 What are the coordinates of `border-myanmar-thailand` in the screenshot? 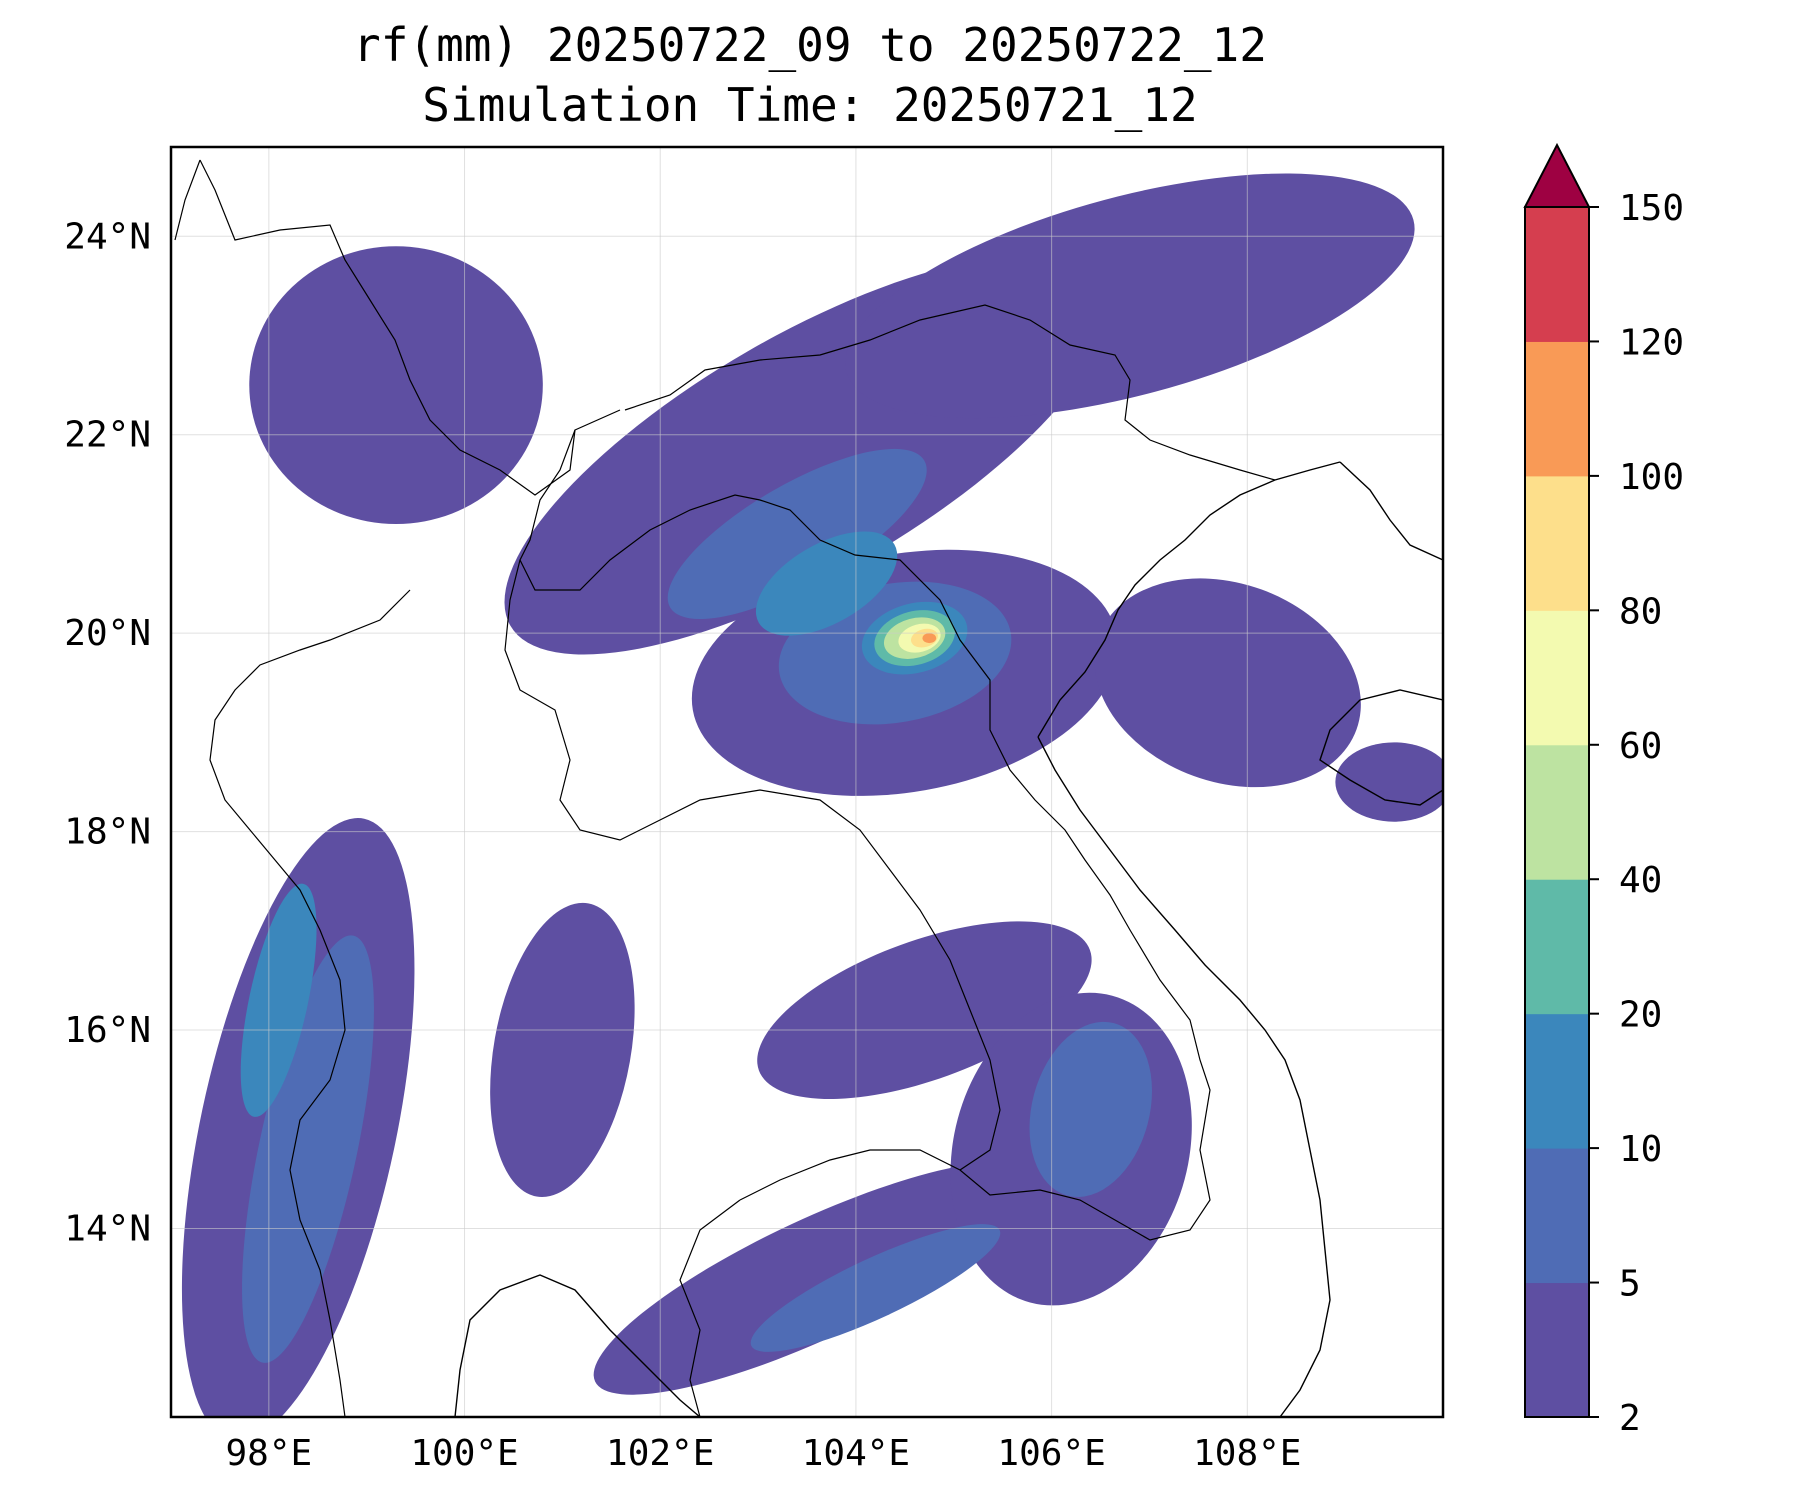 It's located at (310, 1003).